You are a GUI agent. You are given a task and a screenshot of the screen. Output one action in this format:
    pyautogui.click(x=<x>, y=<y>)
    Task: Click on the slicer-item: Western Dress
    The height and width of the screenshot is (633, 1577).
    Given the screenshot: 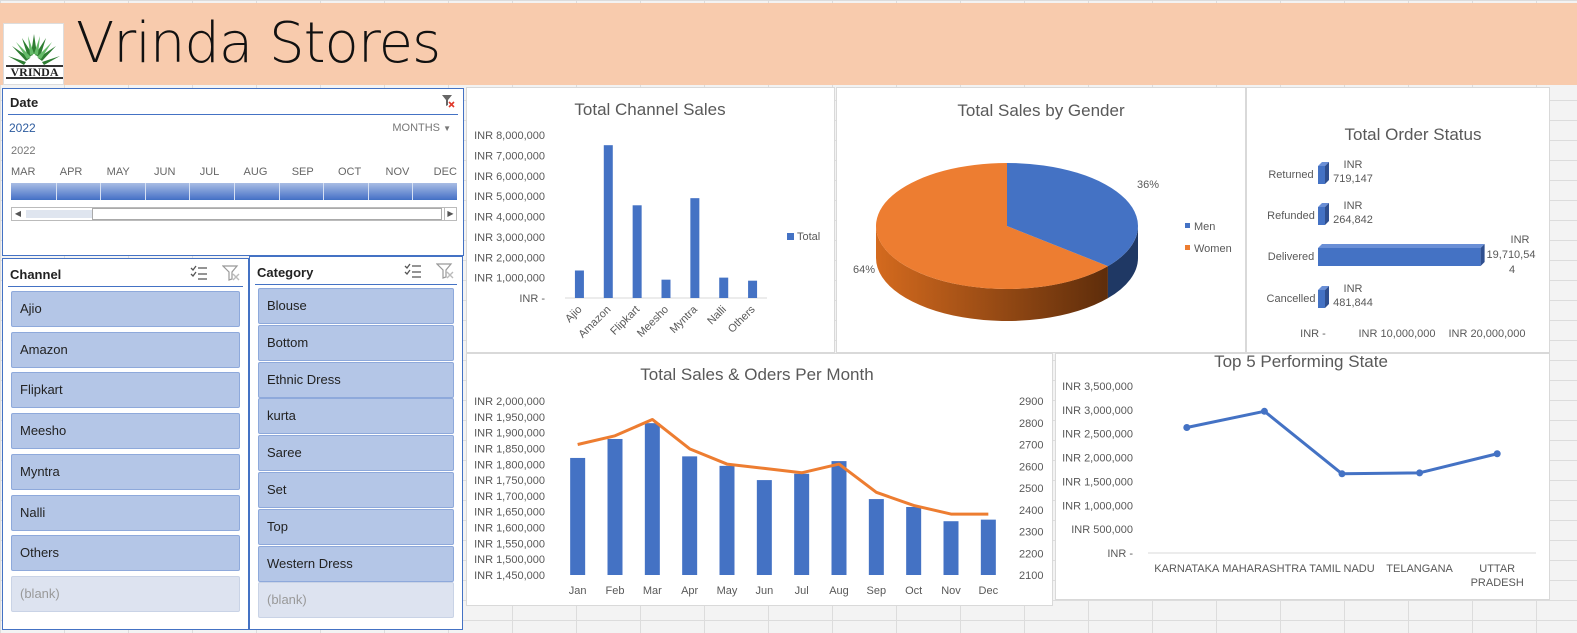 What is the action you would take?
    pyautogui.click(x=356, y=563)
    